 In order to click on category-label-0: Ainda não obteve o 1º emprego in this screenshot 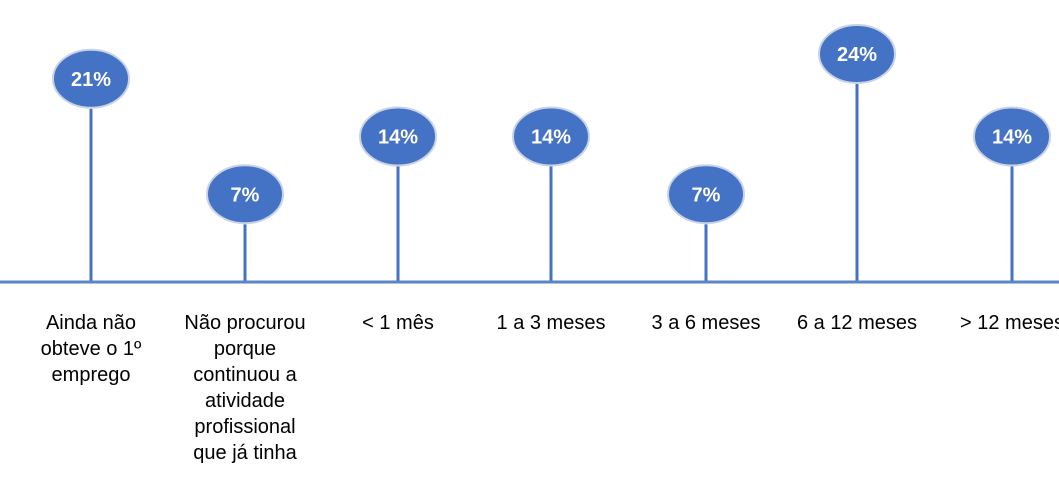, I will do `click(91, 349)`.